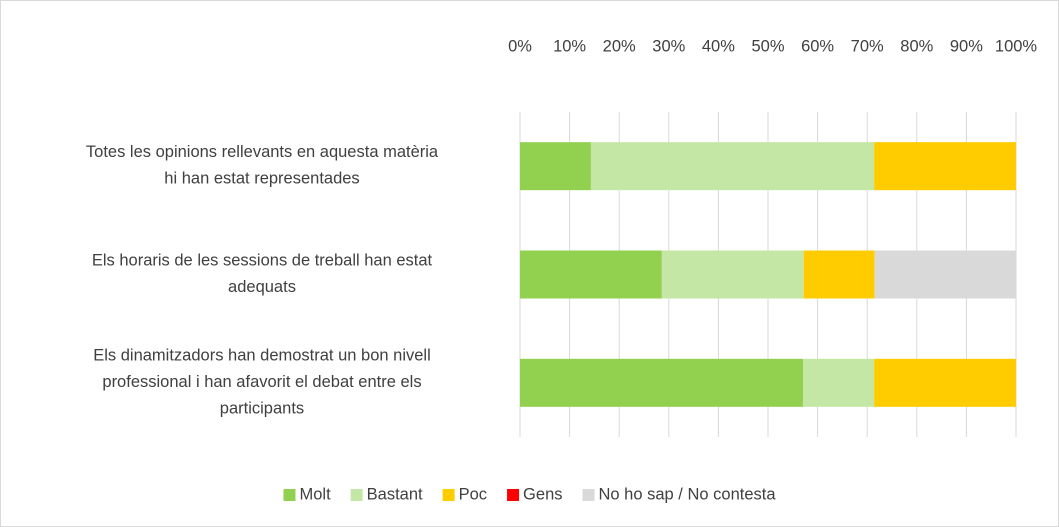 The width and height of the screenshot is (1059, 527). I want to click on legend-label: No ho sap / No contesta, so click(687, 494).